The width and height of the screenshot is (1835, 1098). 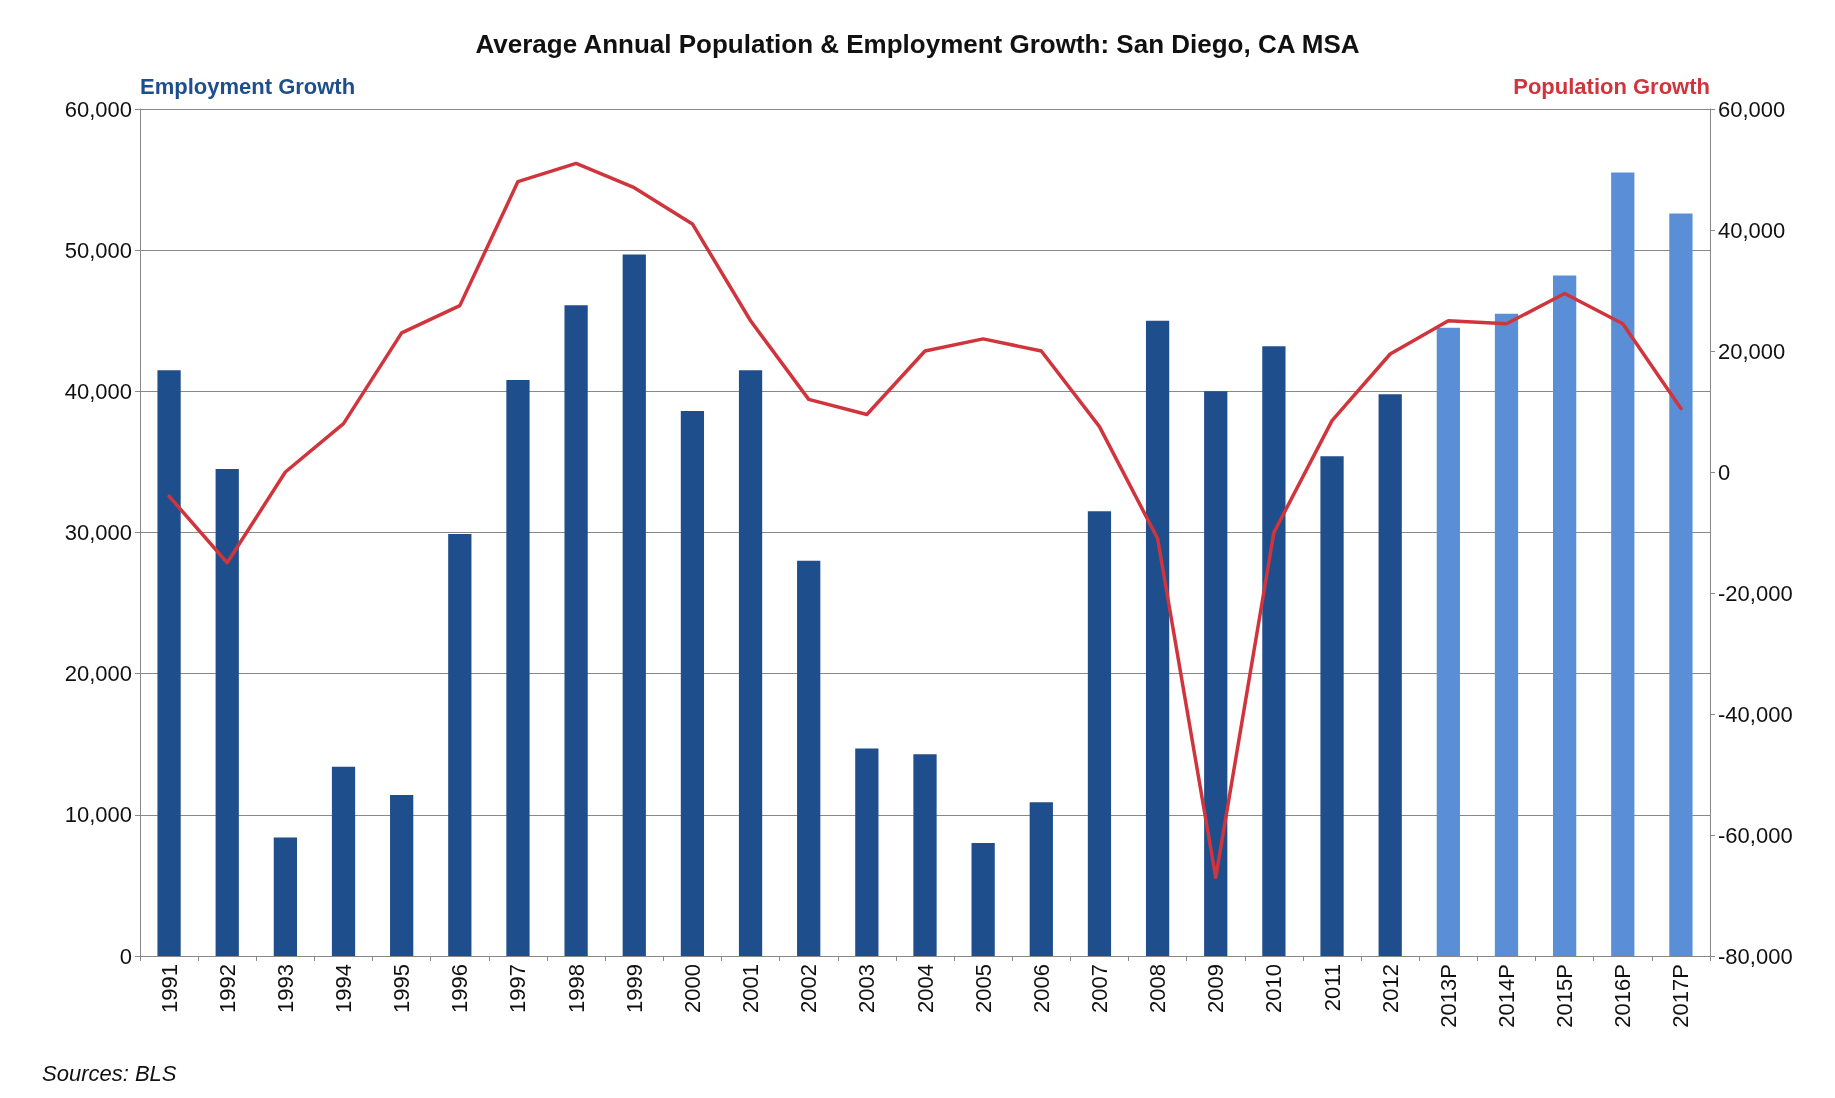 I want to click on x-tick-label: 2015P, so click(x=1565, y=996).